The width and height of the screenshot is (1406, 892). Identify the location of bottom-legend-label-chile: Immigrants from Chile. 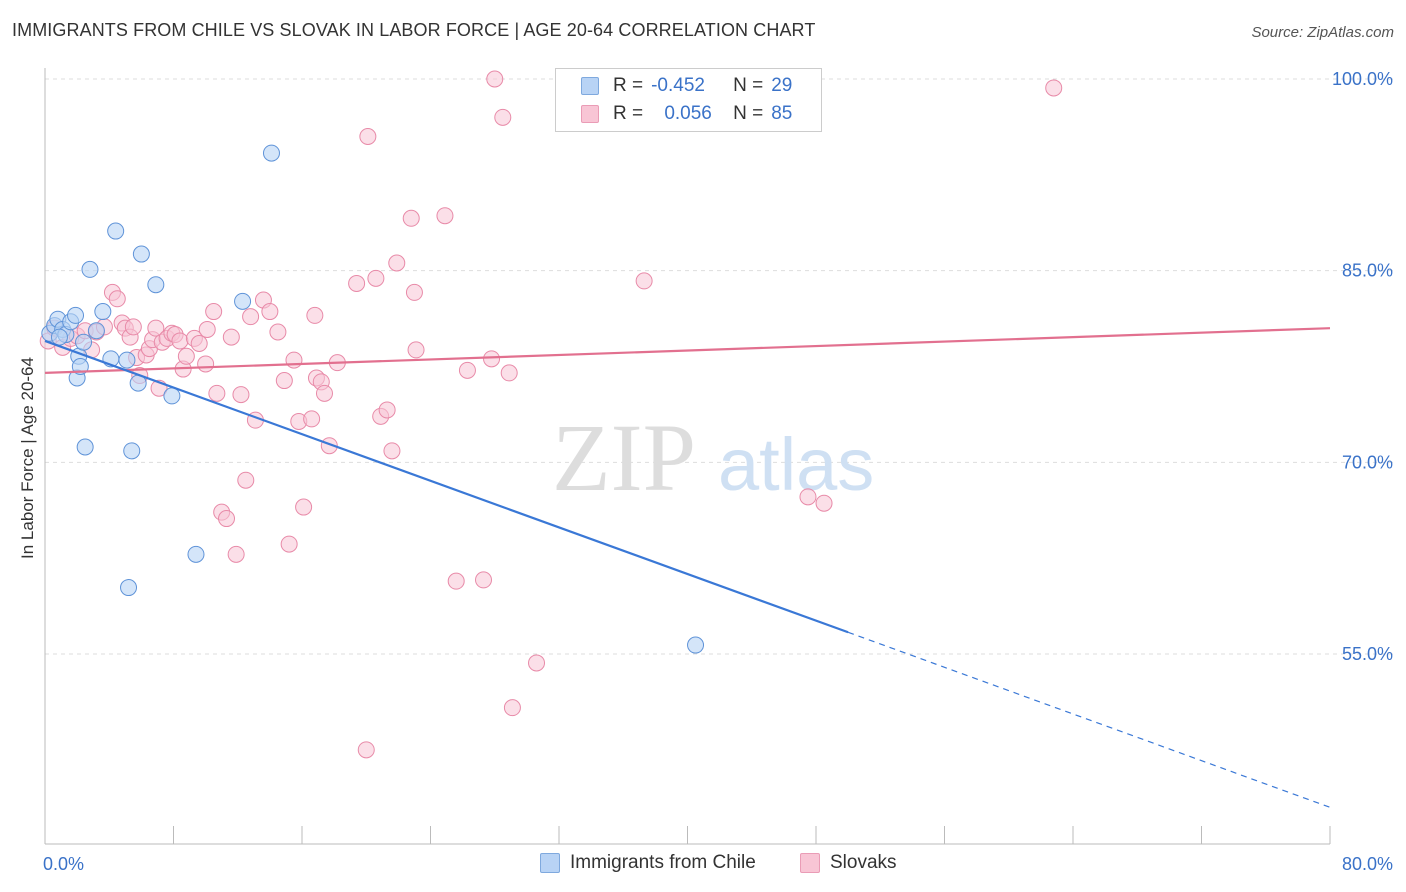
(663, 862).